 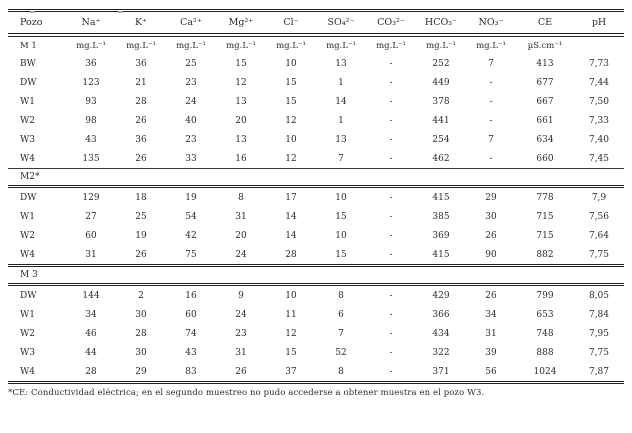 What do you see at coordinates (441, 139) in the screenshot?
I see `value-cell: 254` at bounding box center [441, 139].